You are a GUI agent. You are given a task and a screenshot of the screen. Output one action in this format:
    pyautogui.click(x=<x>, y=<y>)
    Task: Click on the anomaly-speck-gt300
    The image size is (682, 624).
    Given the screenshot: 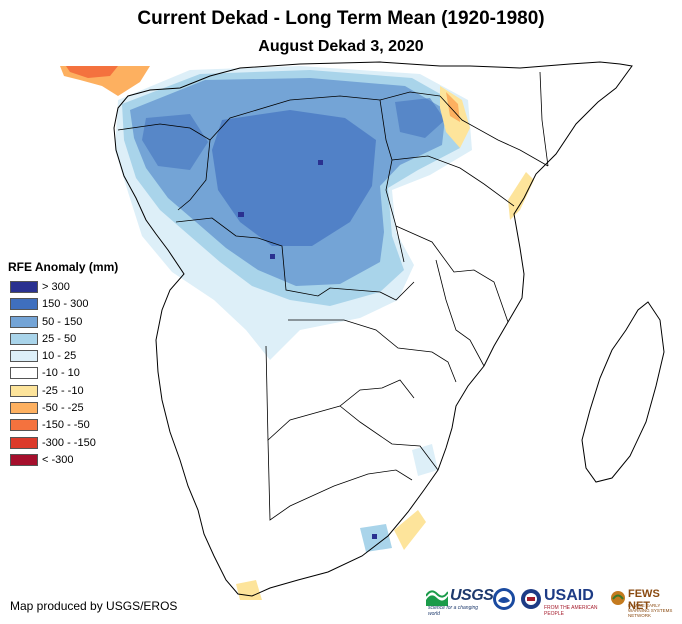 What is the action you would take?
    pyautogui.click(x=241, y=214)
    